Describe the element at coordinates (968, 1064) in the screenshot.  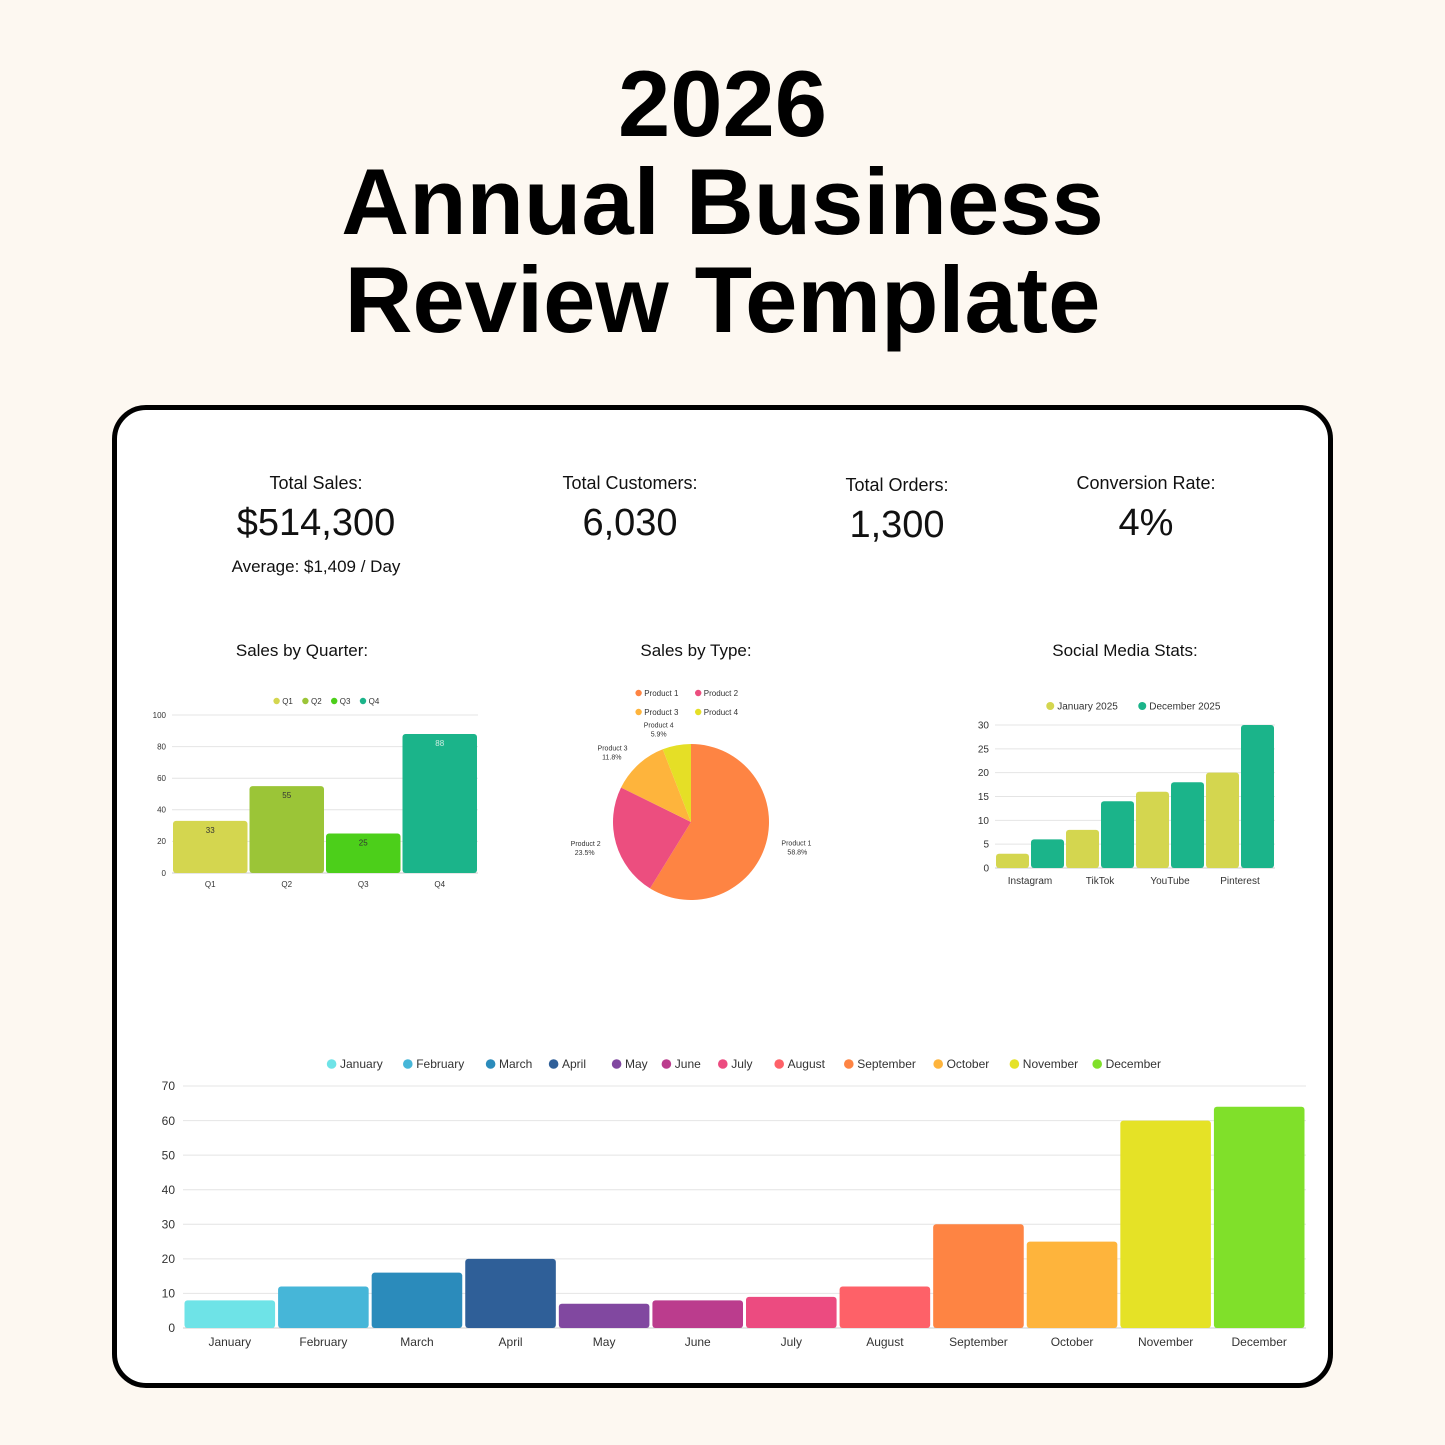
I see `legend-label: October` at that location.